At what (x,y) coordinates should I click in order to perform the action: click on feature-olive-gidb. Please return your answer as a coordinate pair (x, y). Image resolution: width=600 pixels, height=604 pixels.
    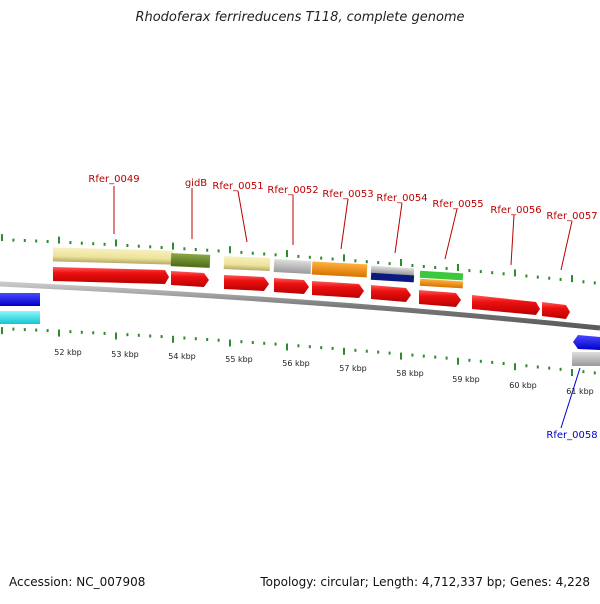
    Looking at the image, I should click on (190, 260).